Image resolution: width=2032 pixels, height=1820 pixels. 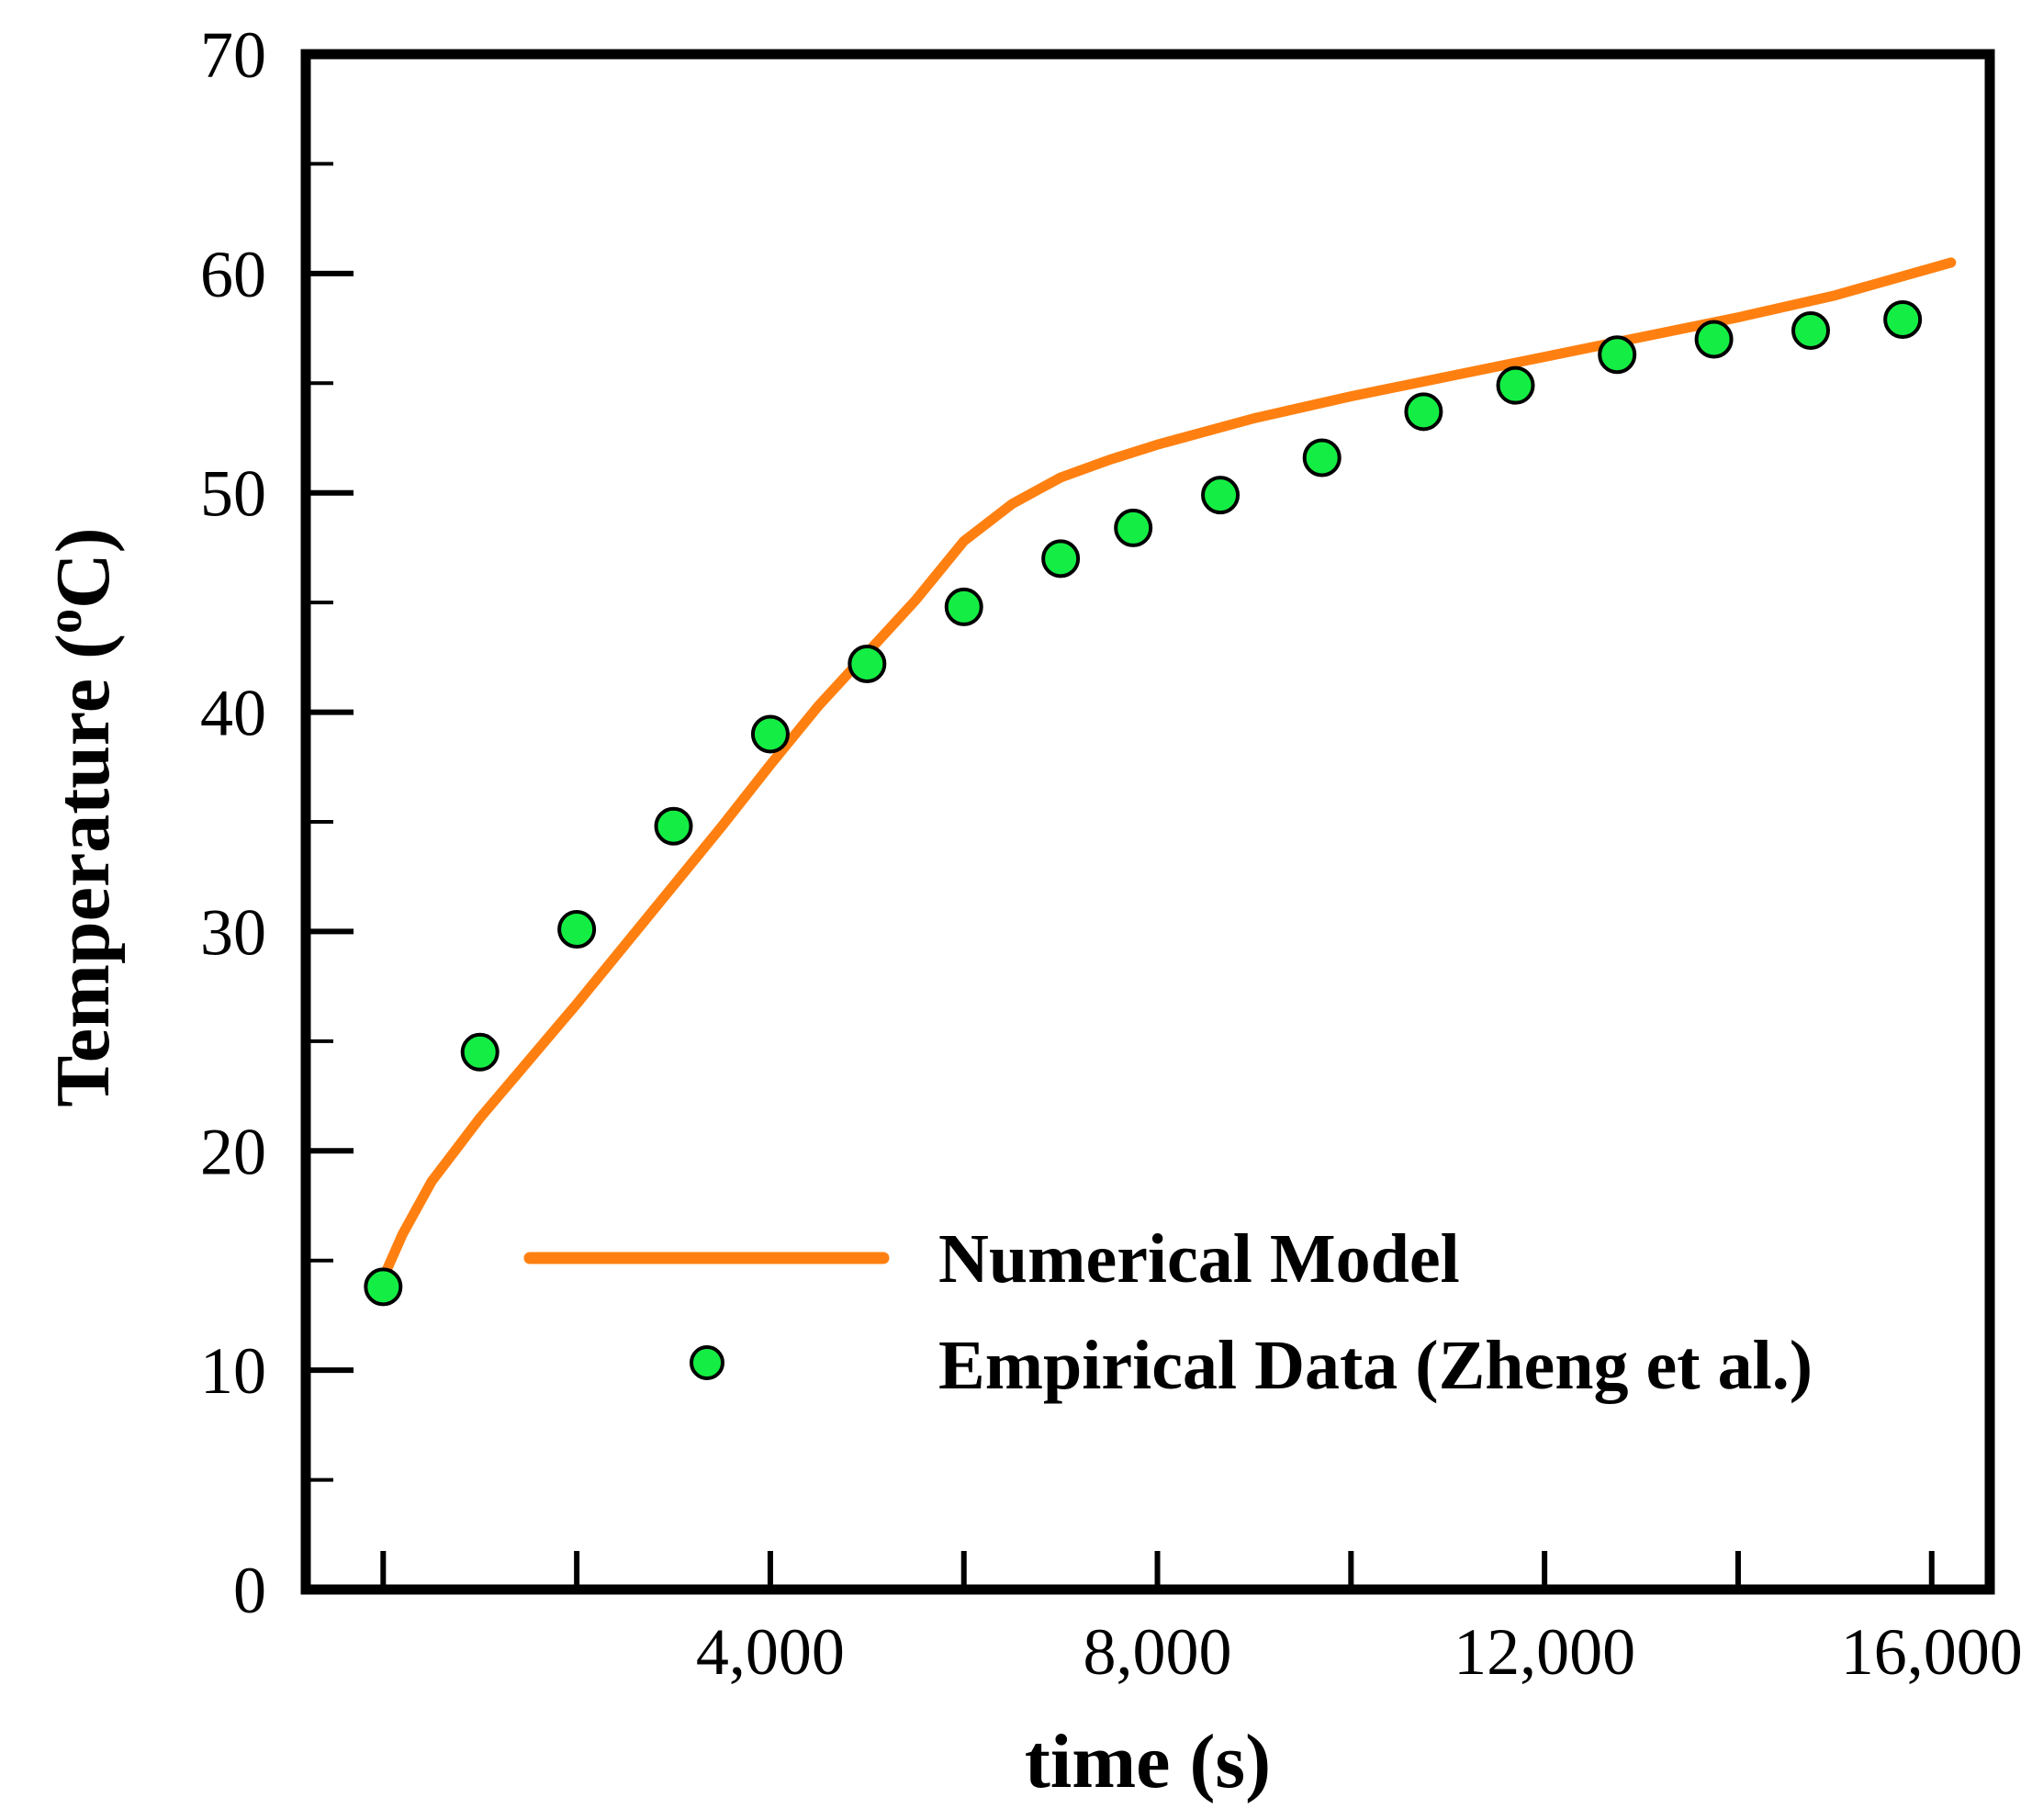 What do you see at coordinates (233, 713) in the screenshot?
I see `y-tick-label: 40` at bounding box center [233, 713].